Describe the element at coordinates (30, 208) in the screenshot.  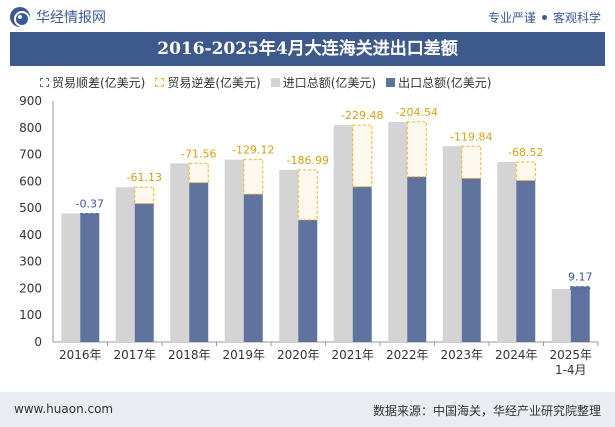
I see `y-tick-label: 500` at that location.